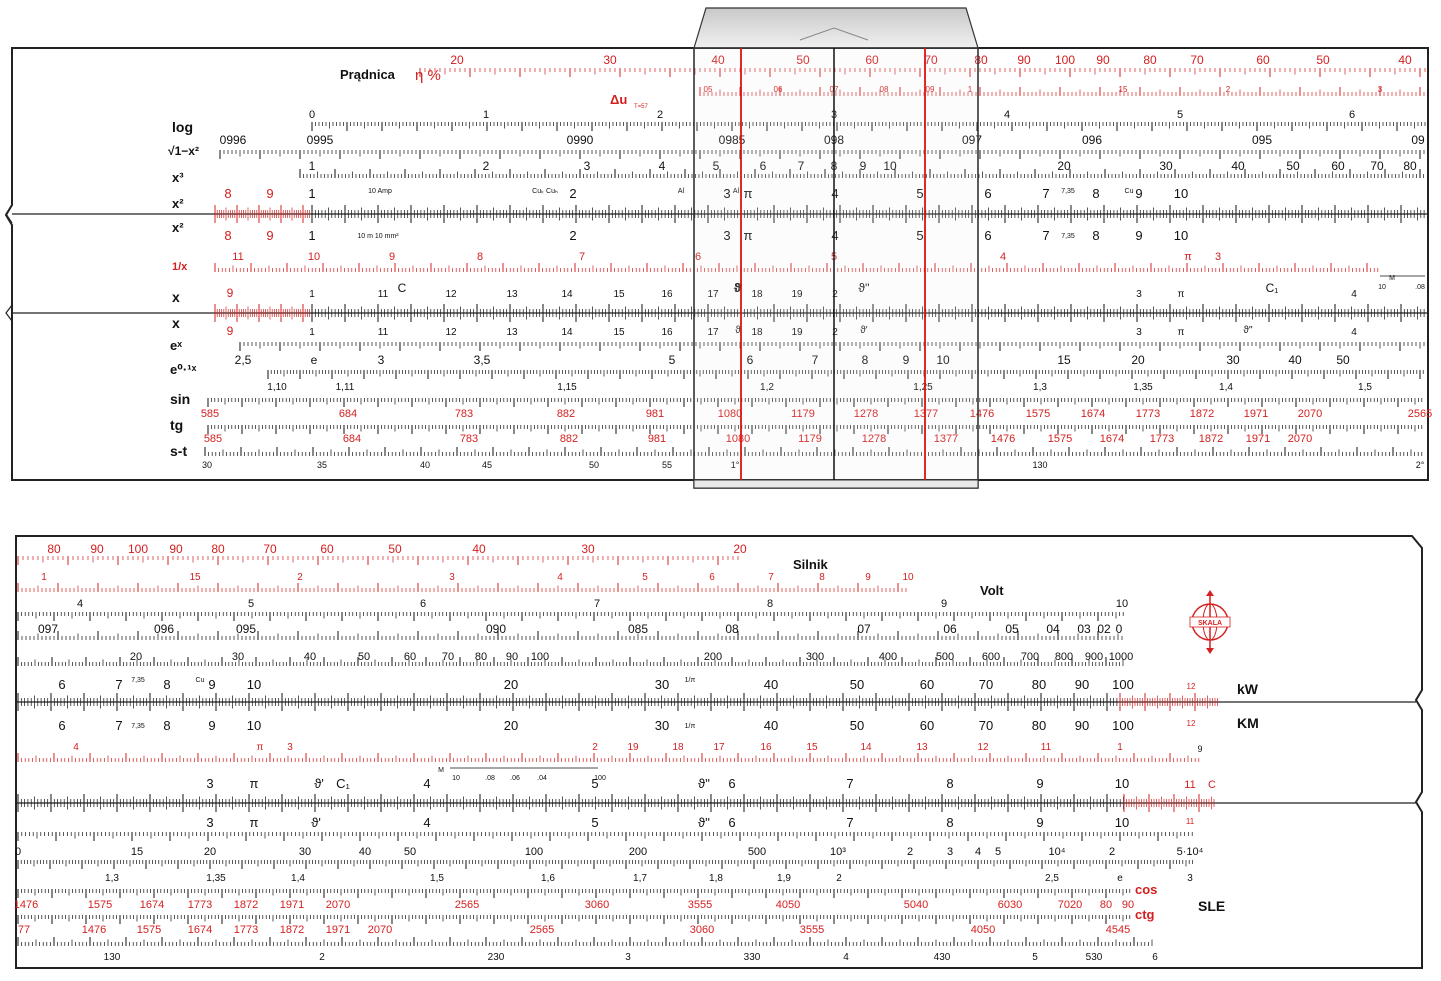 Image resolution: width=1441 pixels, height=981 pixels. What do you see at coordinates (771, 684) in the screenshot?
I see `bot-x2a-num: 40` at bounding box center [771, 684].